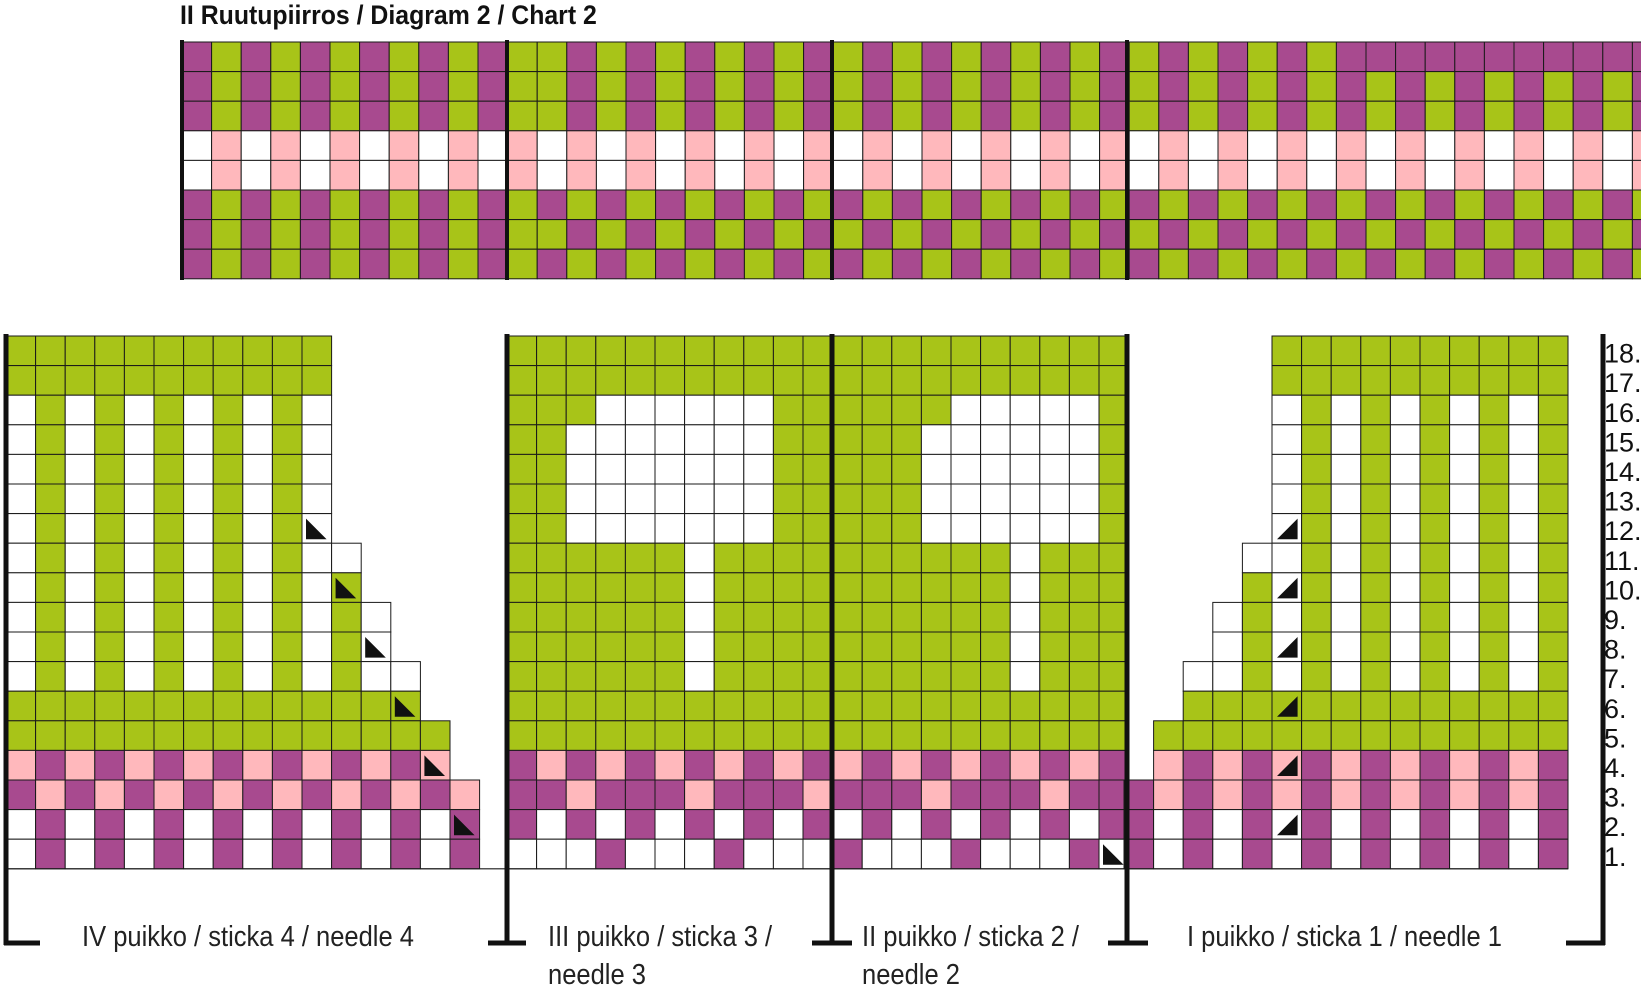 Image resolution: width=1641 pixels, height=994 pixels. What do you see at coordinates (248, 937) in the screenshot?
I see `needle-4-label: IV puikko / sticka 4 / needle 4` at bounding box center [248, 937].